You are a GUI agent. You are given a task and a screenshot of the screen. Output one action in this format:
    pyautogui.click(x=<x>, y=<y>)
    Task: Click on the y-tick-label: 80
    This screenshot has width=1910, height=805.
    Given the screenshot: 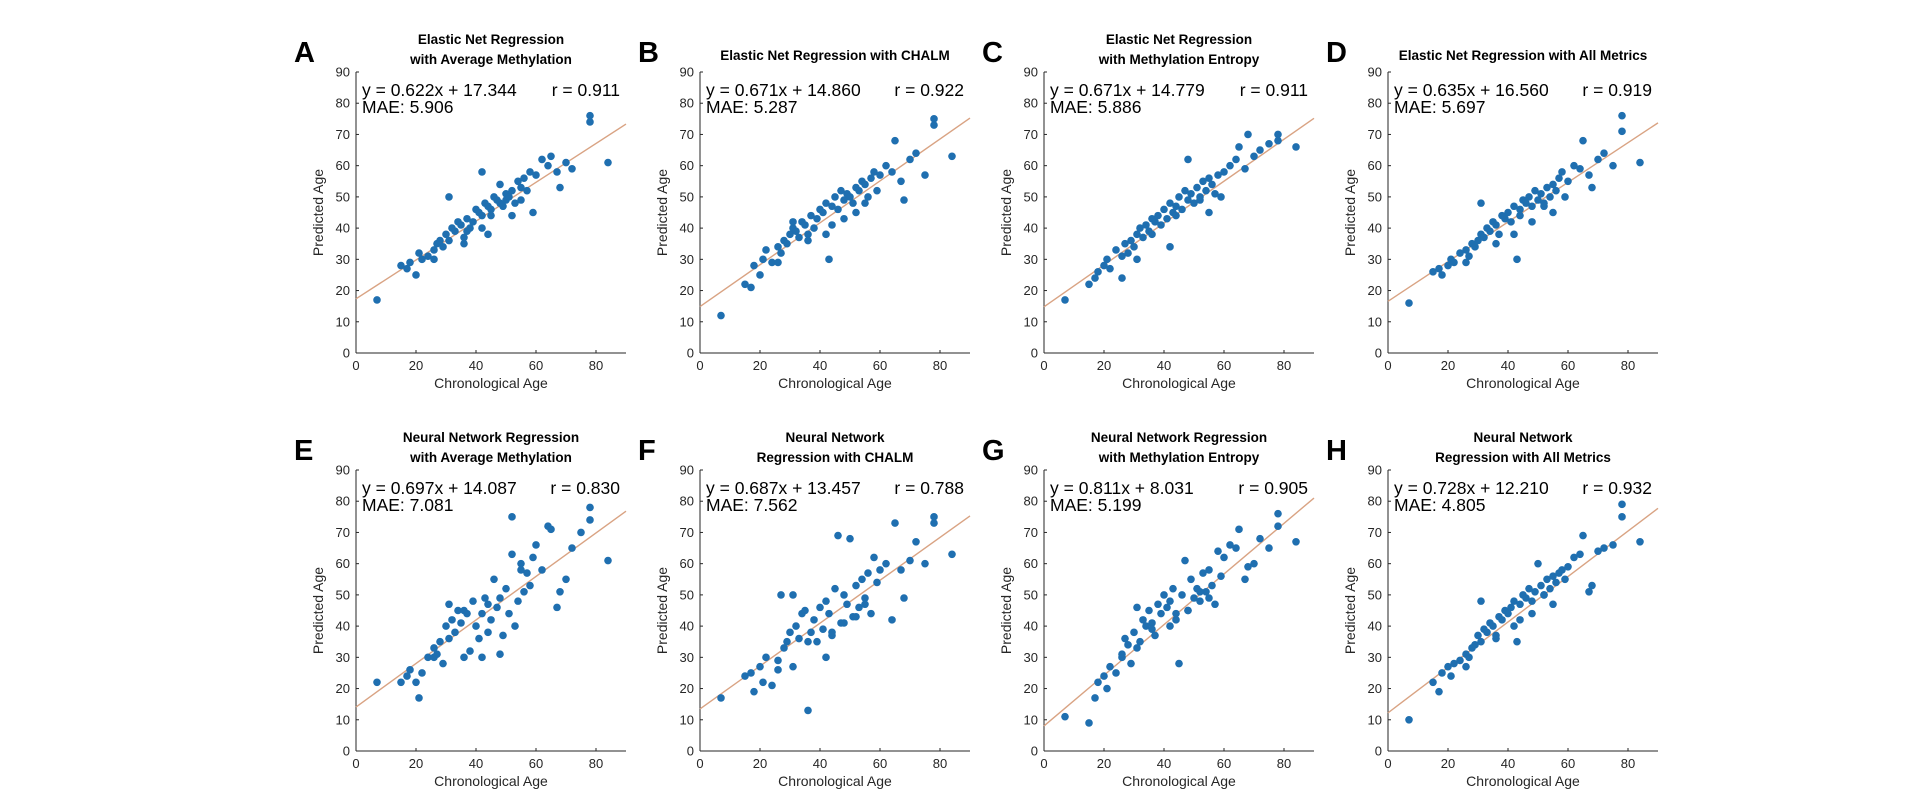 What is the action you would take?
    pyautogui.click(x=687, y=103)
    